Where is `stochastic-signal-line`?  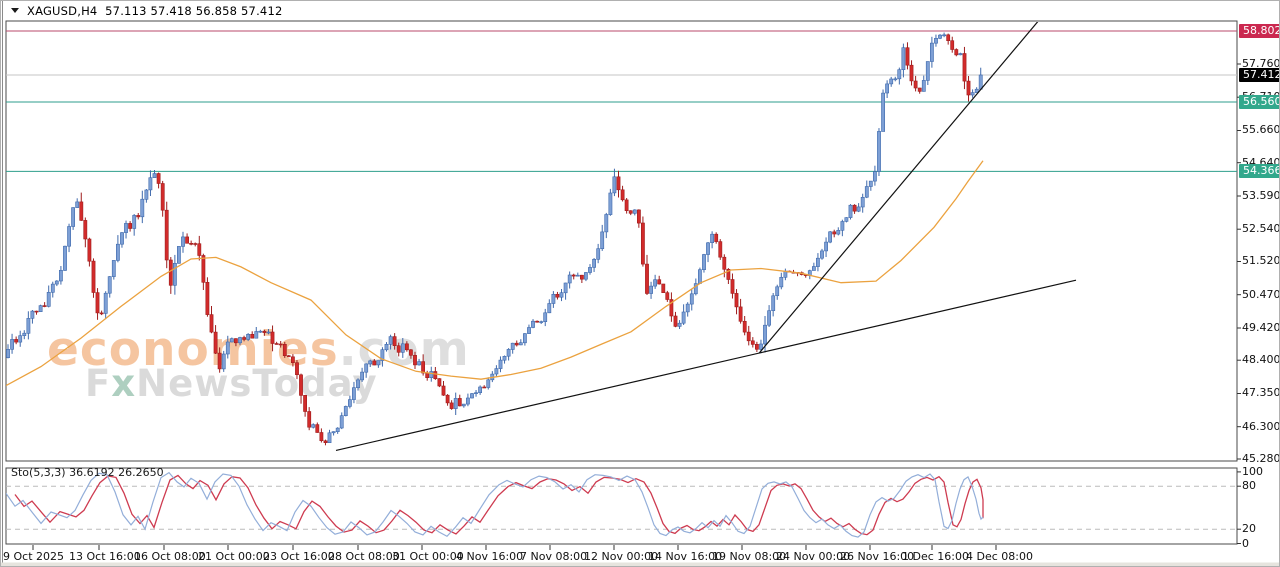
stochastic-signal-line is located at coordinates (499, 505).